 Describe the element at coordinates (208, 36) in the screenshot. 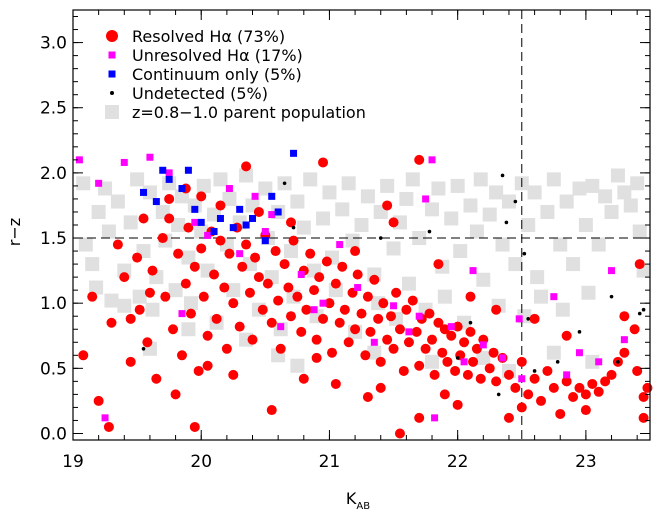

I see `legend-label: Resolved Hα (73%)` at that location.